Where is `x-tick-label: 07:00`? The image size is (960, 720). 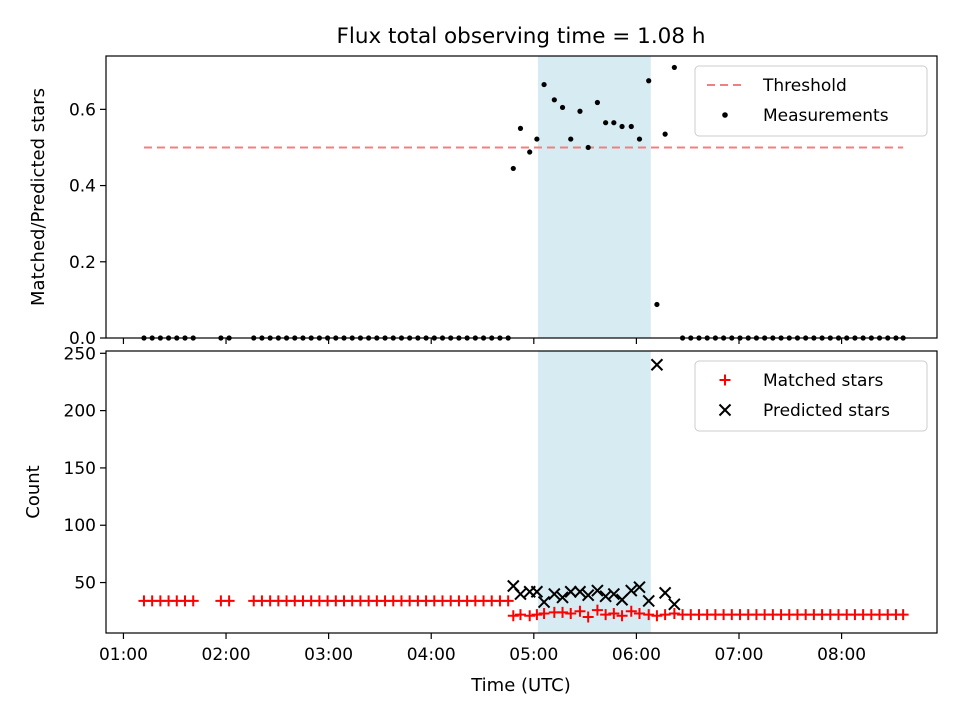
x-tick-label: 07:00 is located at coordinates (738, 655).